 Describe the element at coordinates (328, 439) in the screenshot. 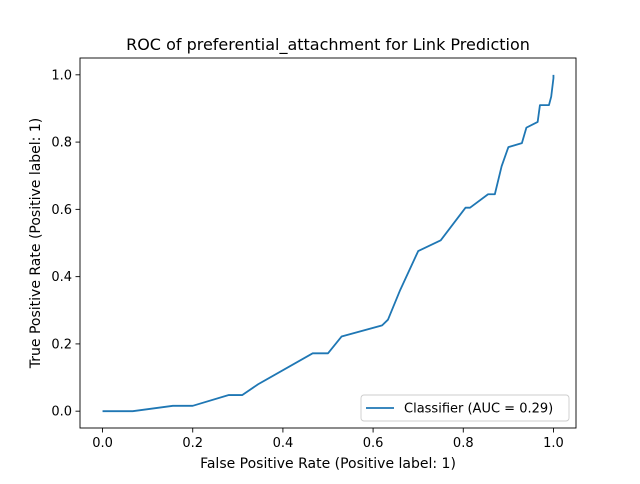

I see `x-axis-ticks: 0.0 0.2 0.4 0.6 0.8 1.0` at that location.